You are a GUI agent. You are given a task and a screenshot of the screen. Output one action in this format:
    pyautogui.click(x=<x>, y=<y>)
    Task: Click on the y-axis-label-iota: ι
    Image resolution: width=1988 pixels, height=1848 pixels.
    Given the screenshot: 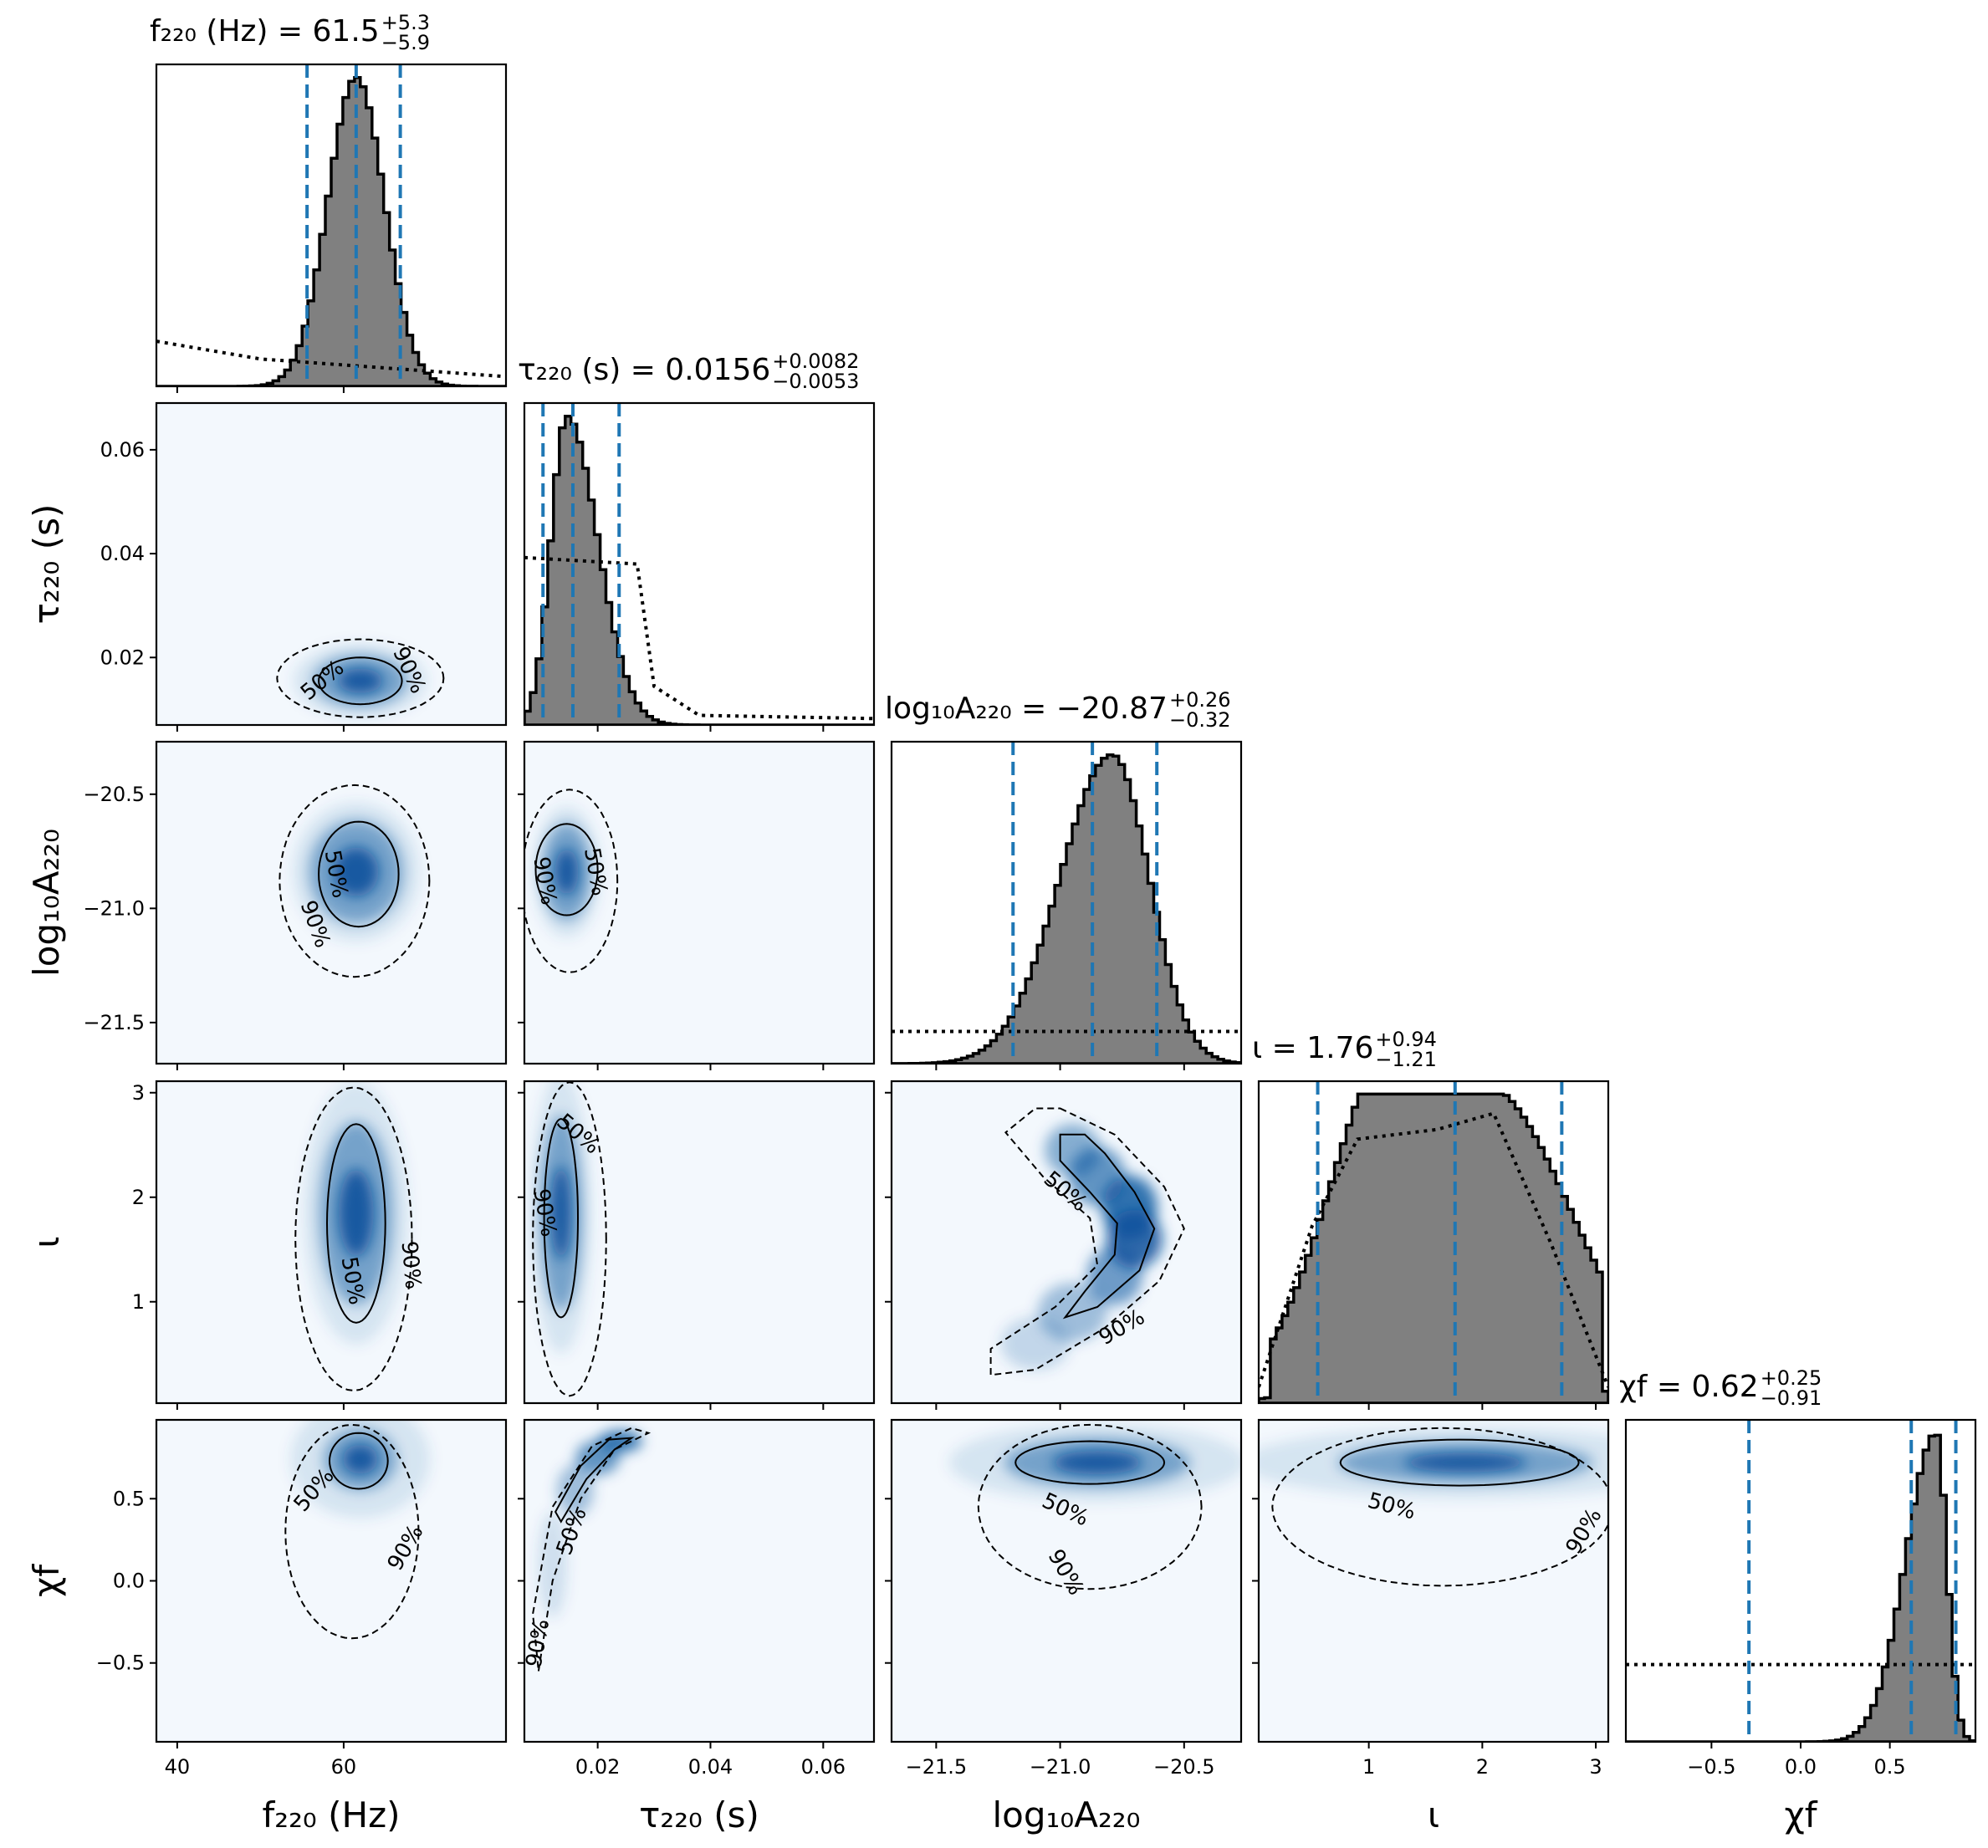 What is the action you would take?
    pyautogui.click(x=46, y=1242)
    